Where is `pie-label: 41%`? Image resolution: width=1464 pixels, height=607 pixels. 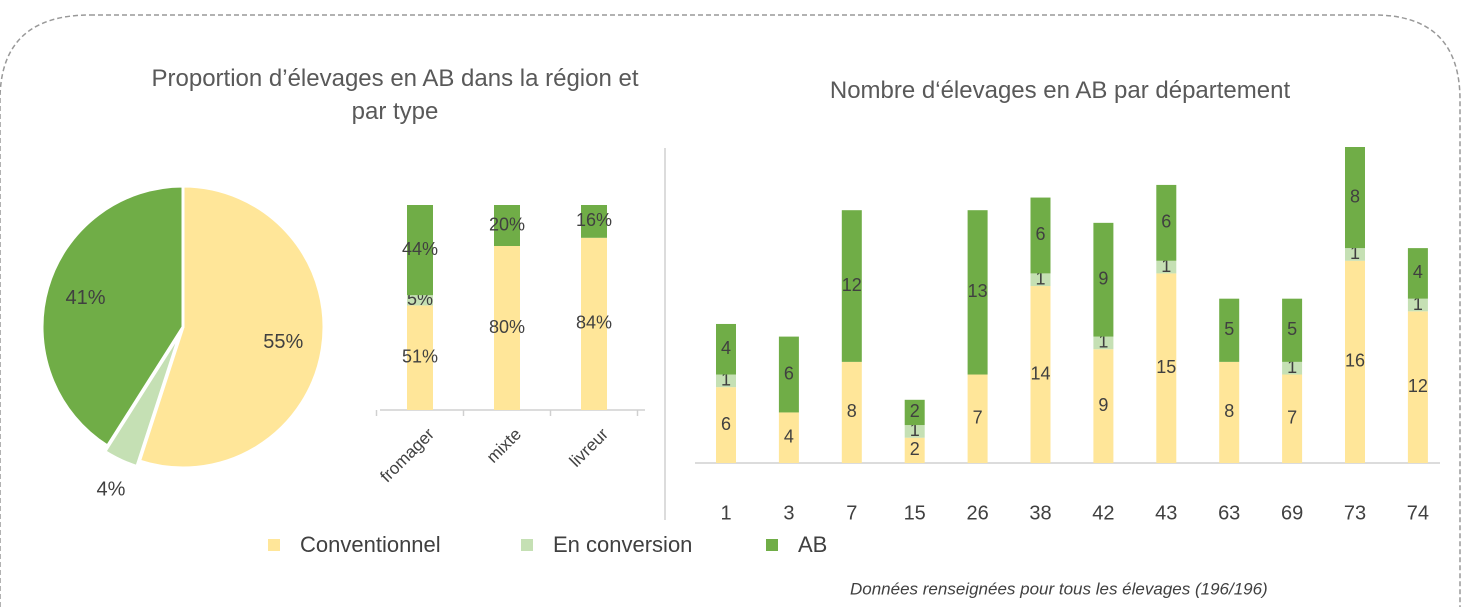
pie-label: 41% is located at coordinates (85, 298).